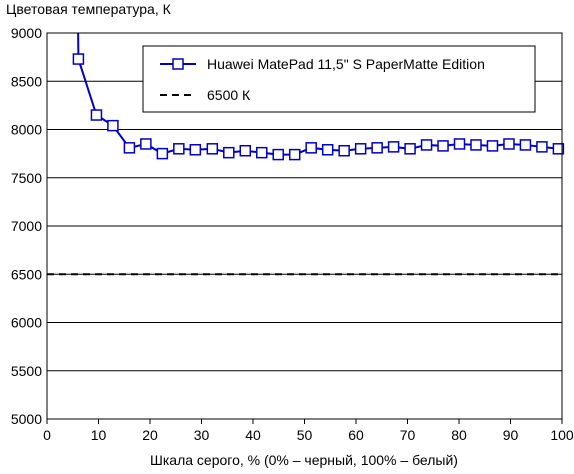  What do you see at coordinates (305, 435) in the screenshot?
I see `x-tick-label: 50` at bounding box center [305, 435].